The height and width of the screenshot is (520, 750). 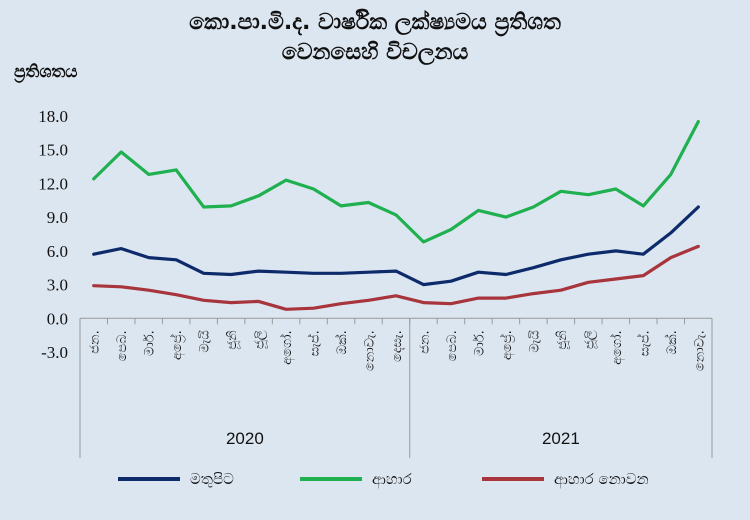 I want to click on legend-label: ආහාර, so click(x=392, y=479).